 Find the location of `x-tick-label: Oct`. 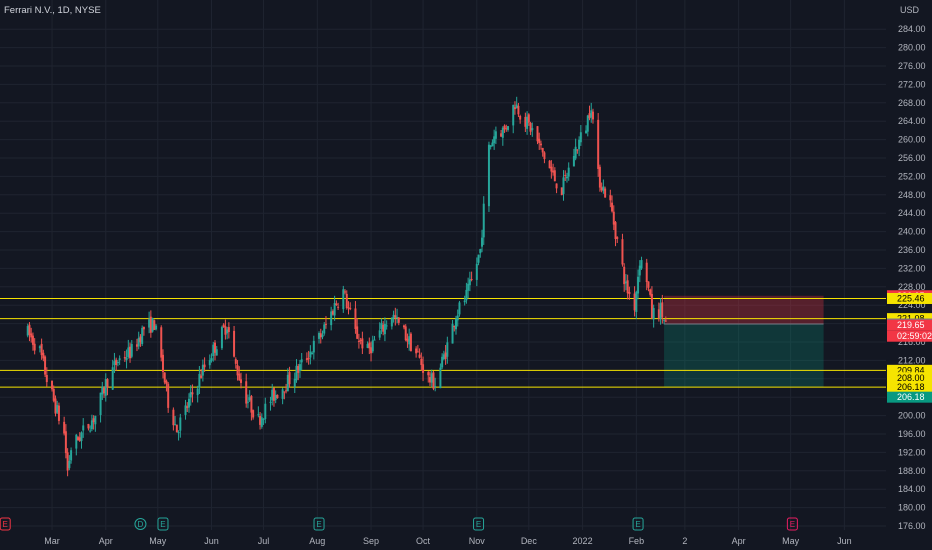

x-tick-label: Oct is located at coordinates (423, 541).